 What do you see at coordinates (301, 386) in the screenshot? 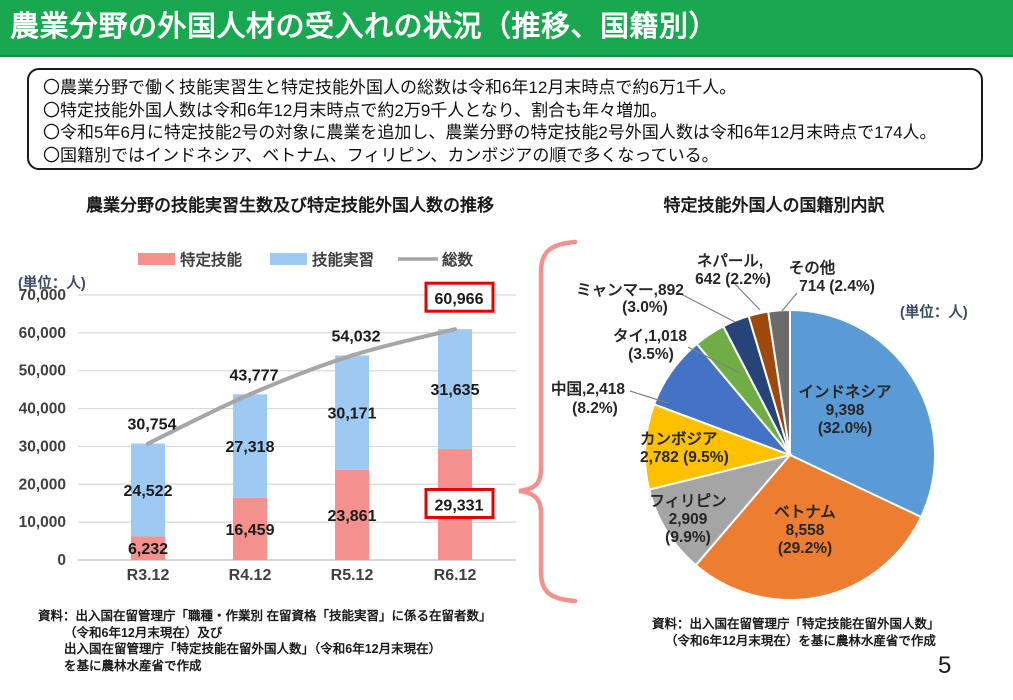
I see `total-line` at bounding box center [301, 386].